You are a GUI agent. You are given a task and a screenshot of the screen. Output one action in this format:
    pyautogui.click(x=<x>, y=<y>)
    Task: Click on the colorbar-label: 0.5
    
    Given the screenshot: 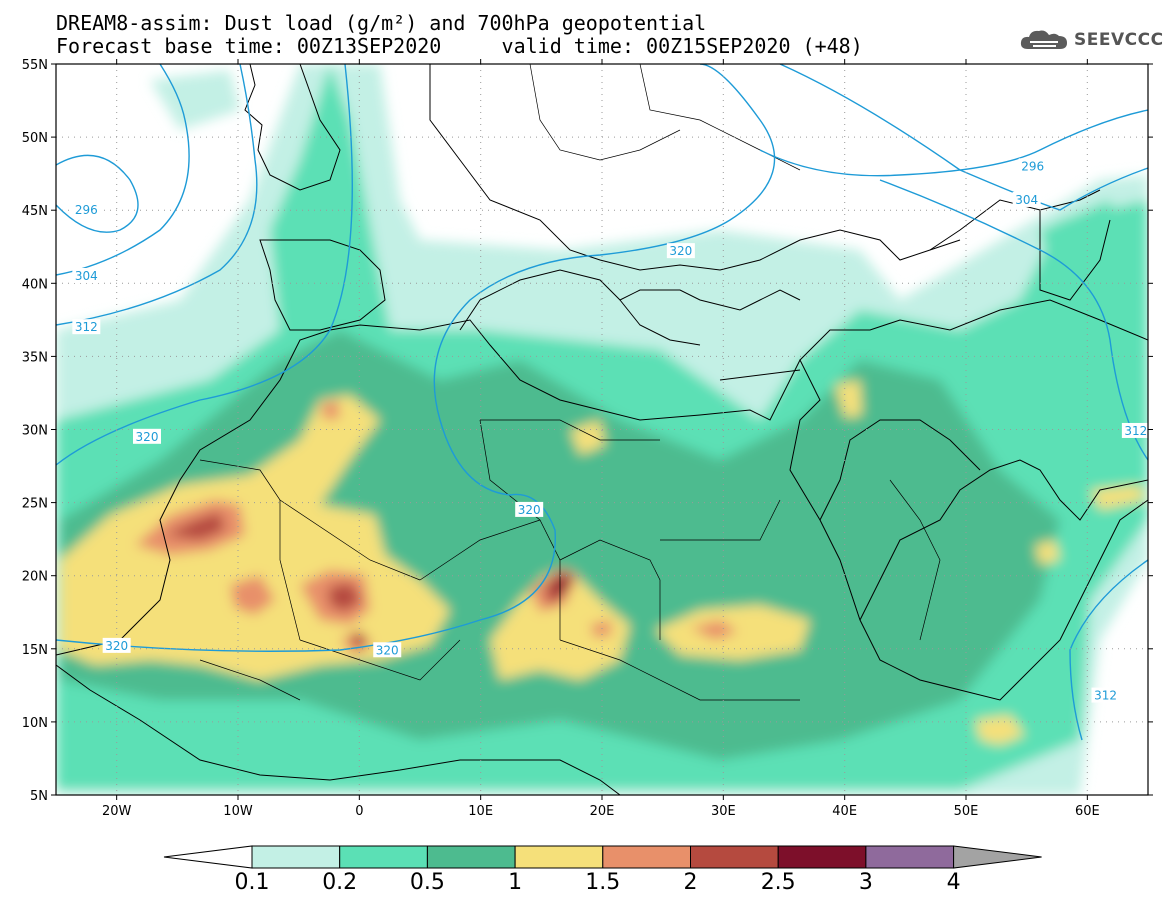 What is the action you would take?
    pyautogui.click(x=427, y=882)
    